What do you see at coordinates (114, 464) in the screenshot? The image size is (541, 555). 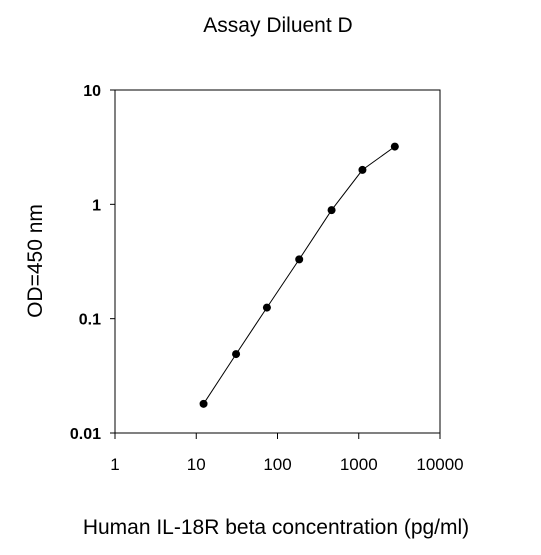 I see `x-tick-label: 1` at bounding box center [114, 464].